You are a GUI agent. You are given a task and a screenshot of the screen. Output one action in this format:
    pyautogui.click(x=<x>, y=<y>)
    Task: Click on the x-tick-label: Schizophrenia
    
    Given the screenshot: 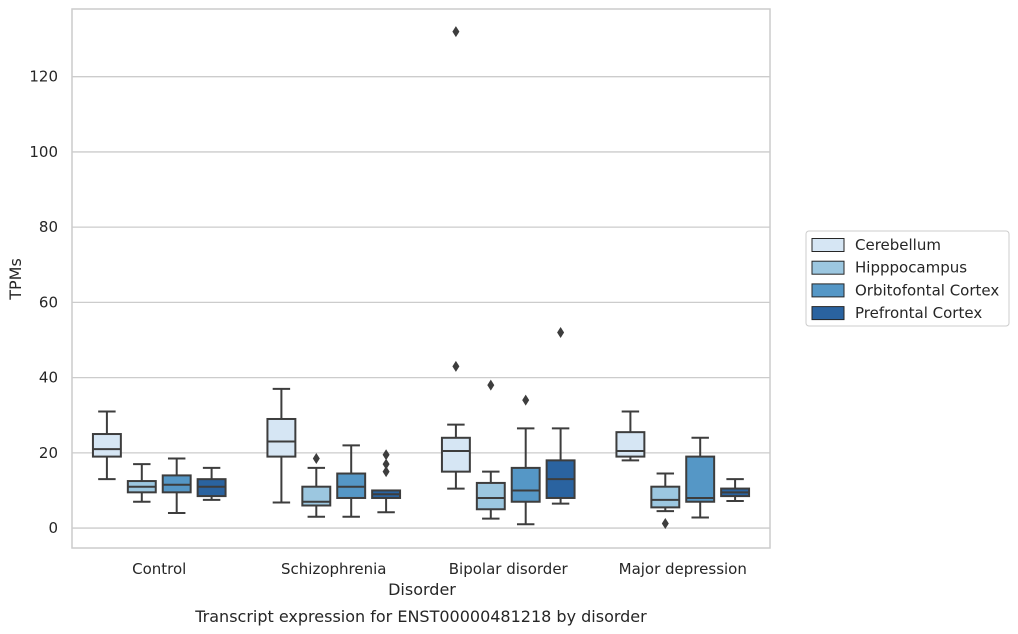 What is the action you would take?
    pyautogui.click(x=333, y=569)
    